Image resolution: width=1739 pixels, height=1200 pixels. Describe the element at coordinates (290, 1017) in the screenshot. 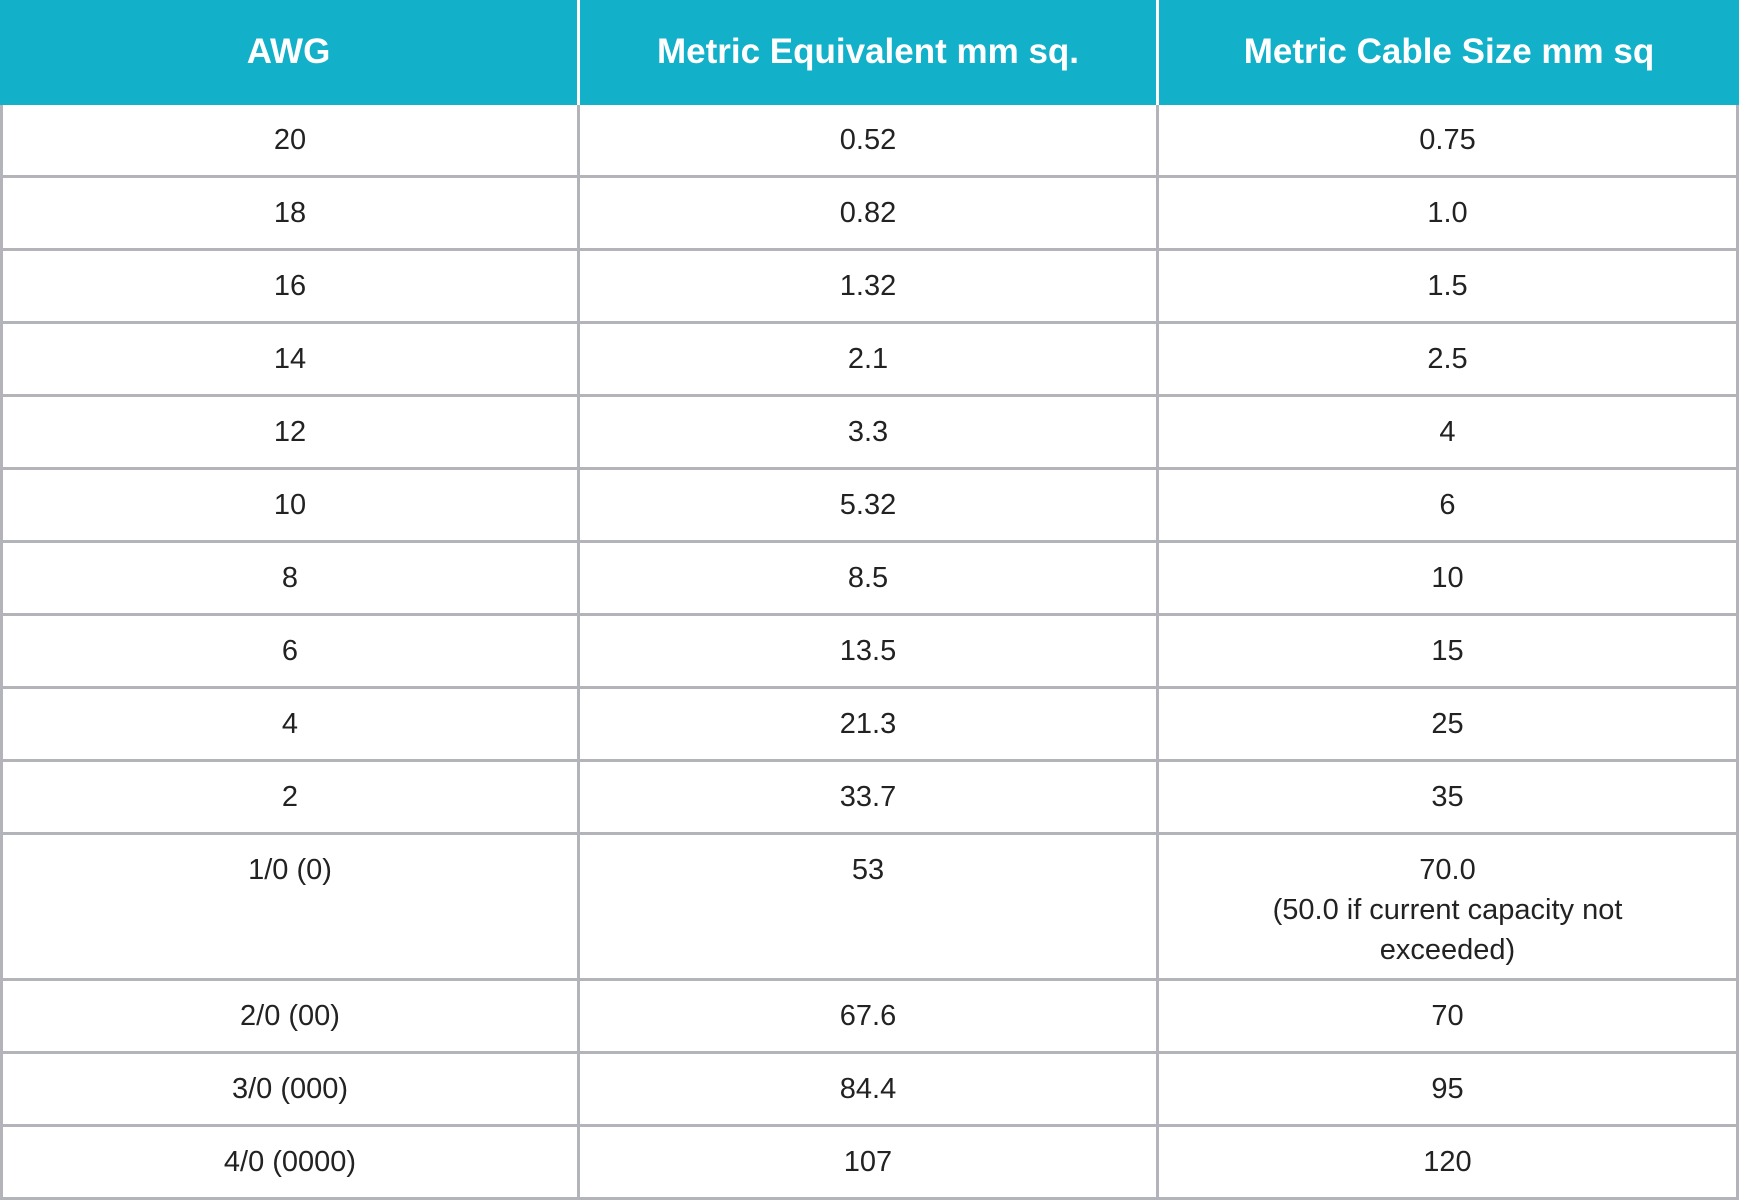

I see `table-cell: 2/0 (00)` at that location.